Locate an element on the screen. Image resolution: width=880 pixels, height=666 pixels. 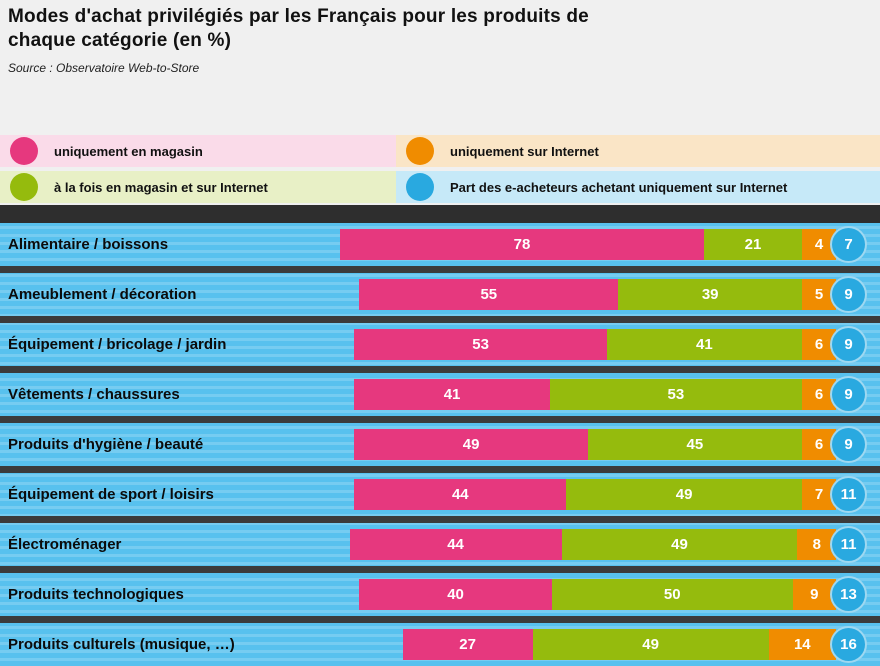
category-label: Vêtements / chaussures is located at coordinates (94, 394).